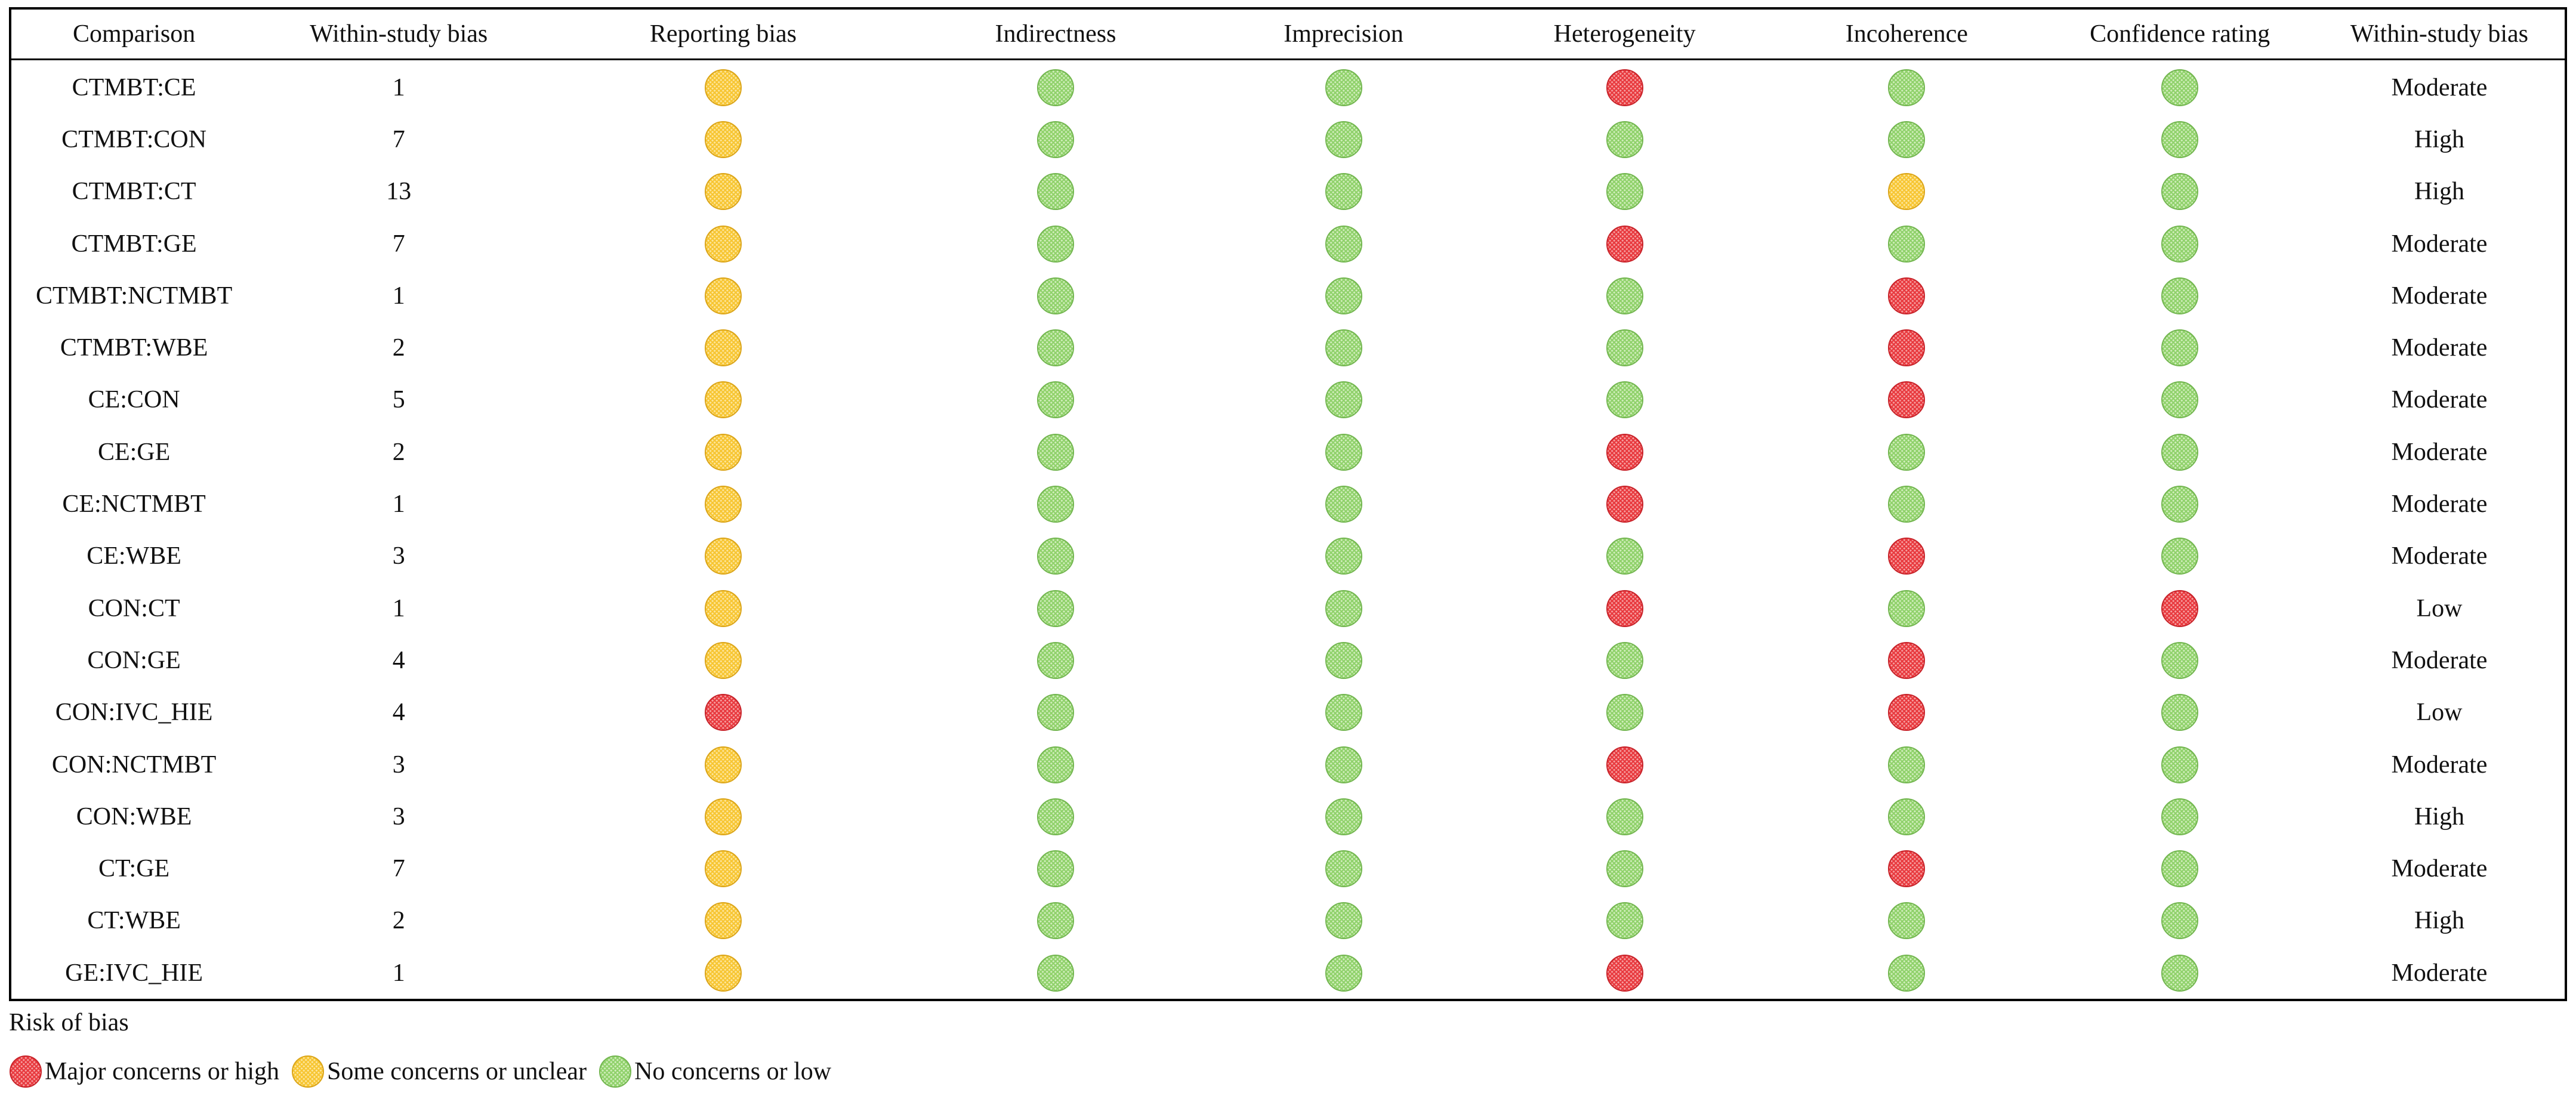 This screenshot has width=2576, height=1102. What do you see at coordinates (616, 1071) in the screenshot?
I see `legend-dot-low` at bounding box center [616, 1071].